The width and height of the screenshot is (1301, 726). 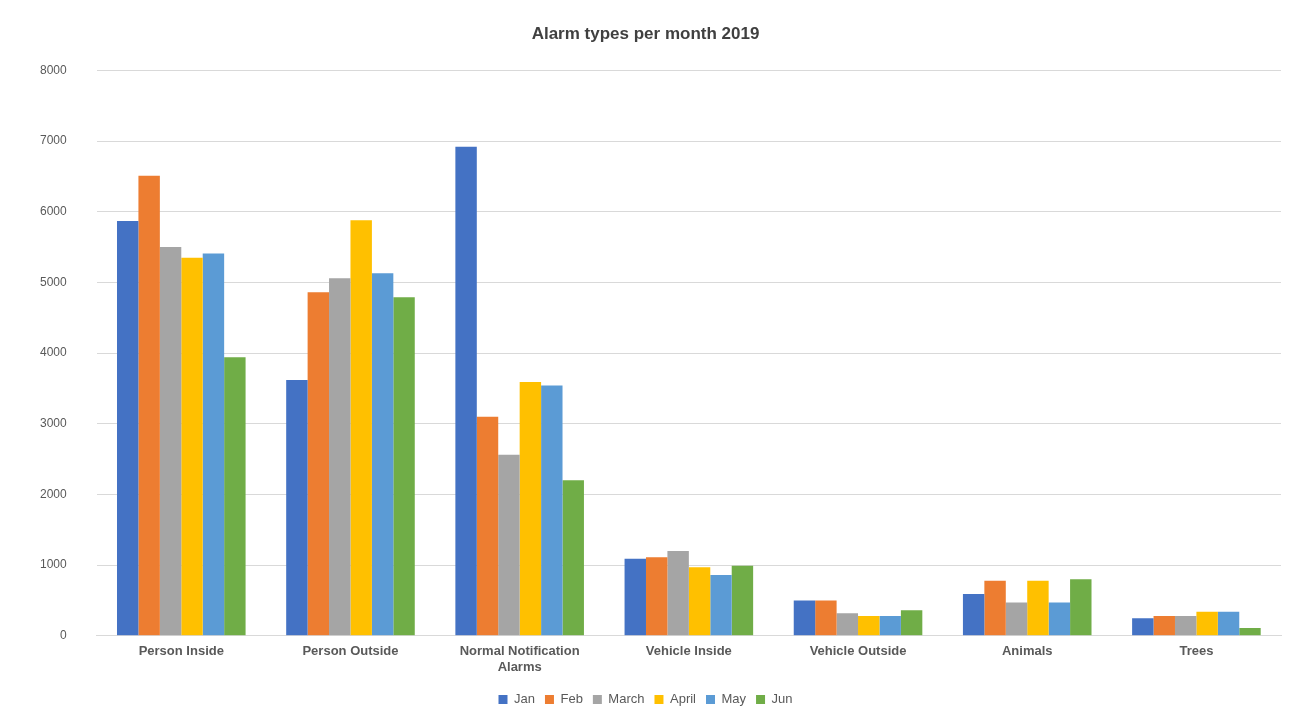 What do you see at coordinates (53, 140) in the screenshot?
I see `y-tick-label: 7000` at bounding box center [53, 140].